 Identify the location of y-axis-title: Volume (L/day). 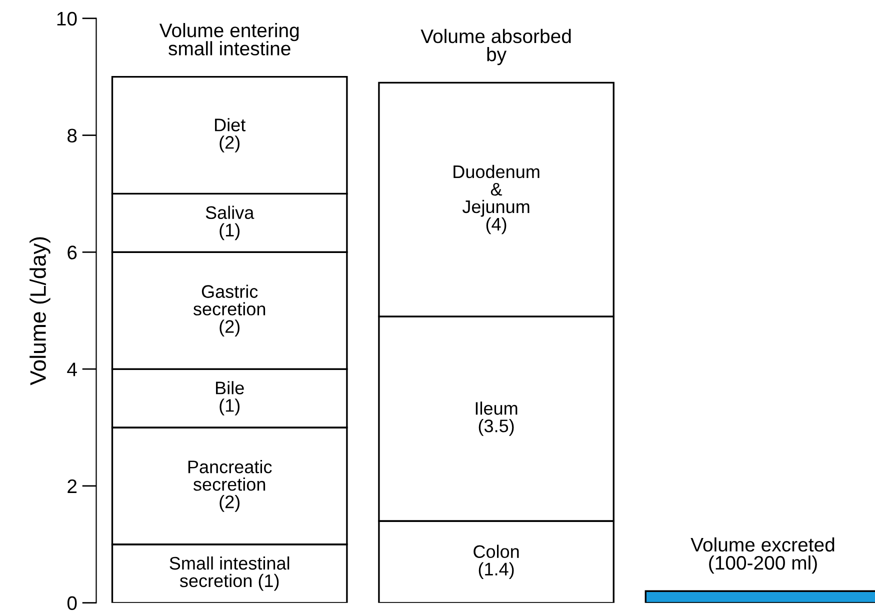
(40, 311).